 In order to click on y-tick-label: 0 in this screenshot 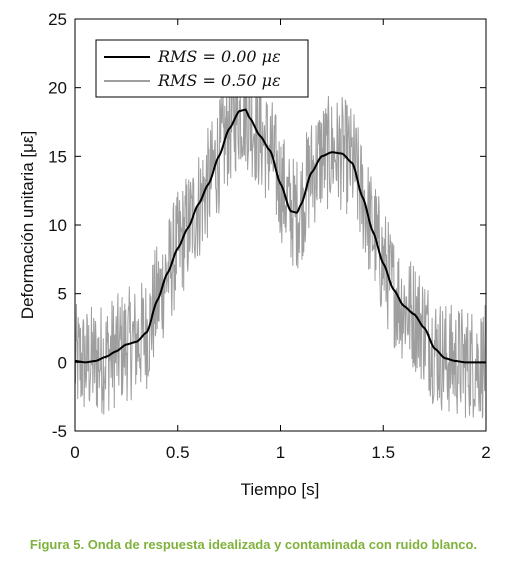, I will do `click(62, 362)`.